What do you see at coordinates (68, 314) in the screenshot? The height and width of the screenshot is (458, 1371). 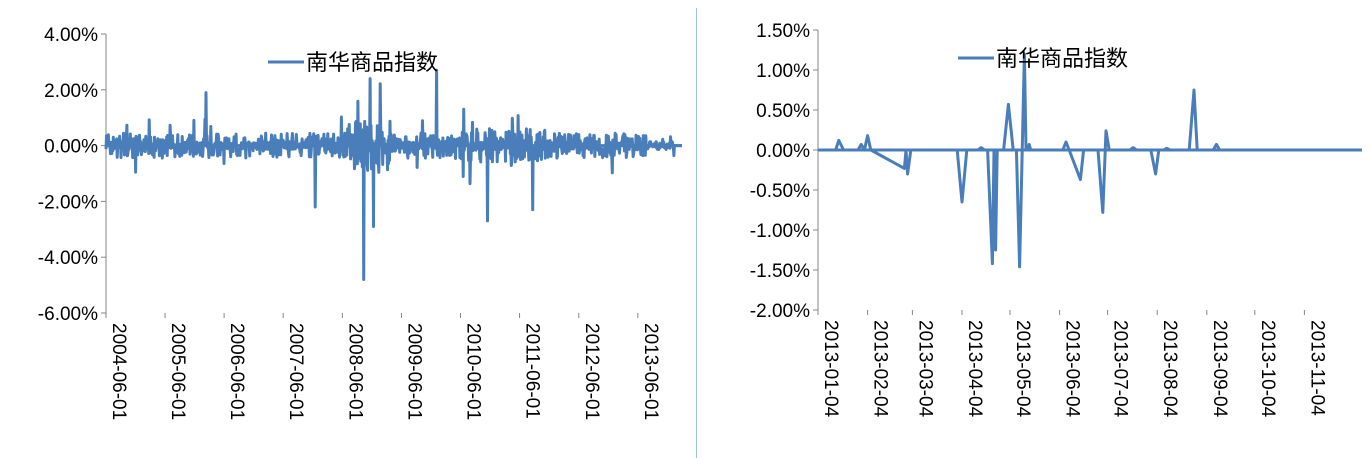 I see `y-tick-label: -6.00%` at bounding box center [68, 314].